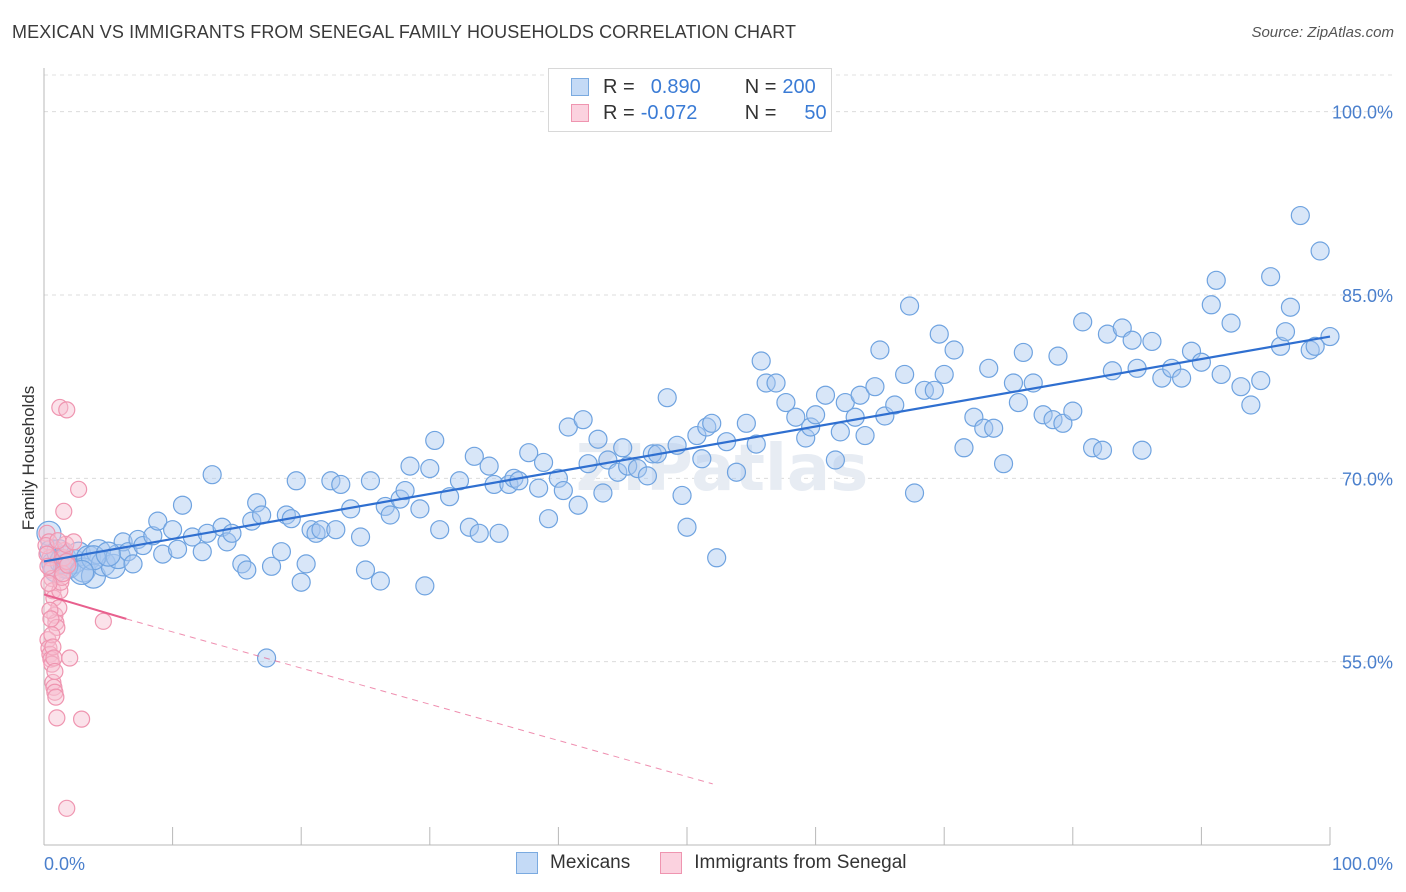 Image resolution: width=1406 pixels, height=892 pixels. Describe the element at coordinates (64, 864) in the screenshot. I see `x-tick-label: 0.0%` at that location.